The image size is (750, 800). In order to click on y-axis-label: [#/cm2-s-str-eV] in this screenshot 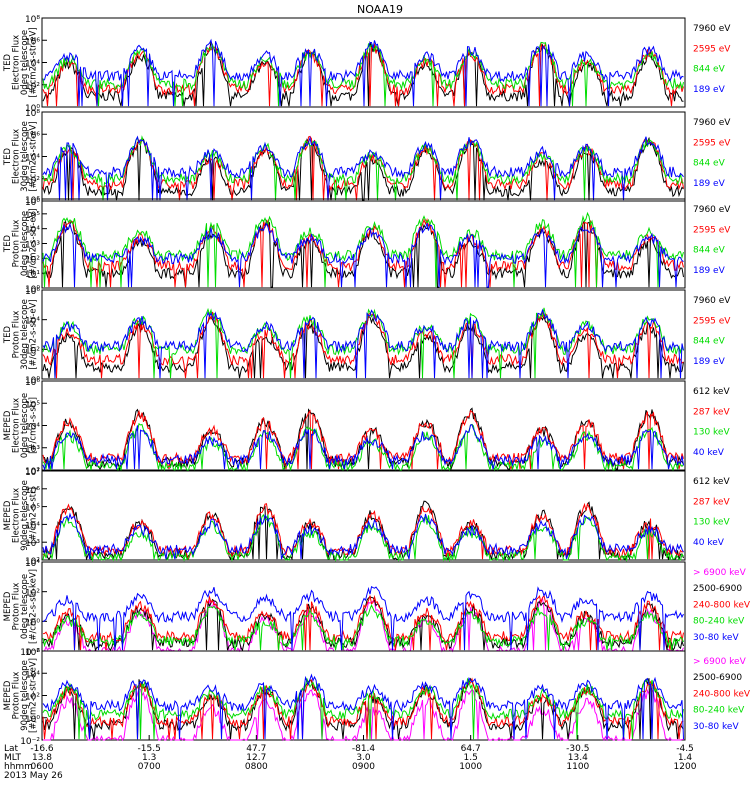, I will do `click(34, 243)`.